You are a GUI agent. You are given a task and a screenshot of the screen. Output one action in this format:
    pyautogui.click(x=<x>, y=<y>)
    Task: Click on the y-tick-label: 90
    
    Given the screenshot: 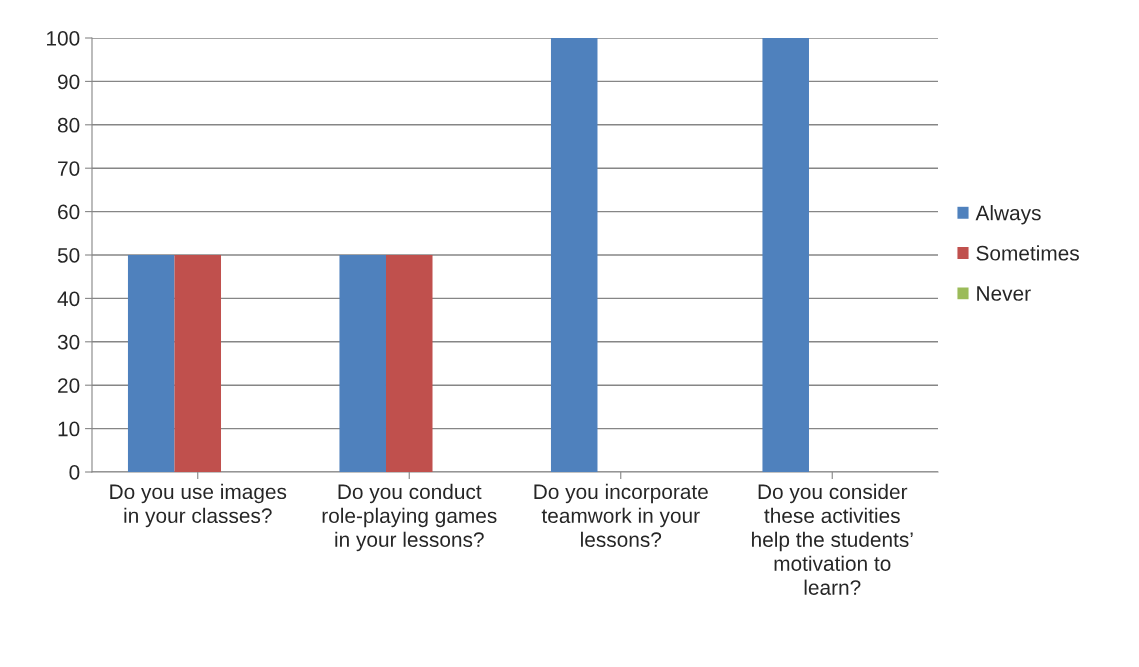 What is the action you would take?
    pyautogui.click(x=69, y=82)
    